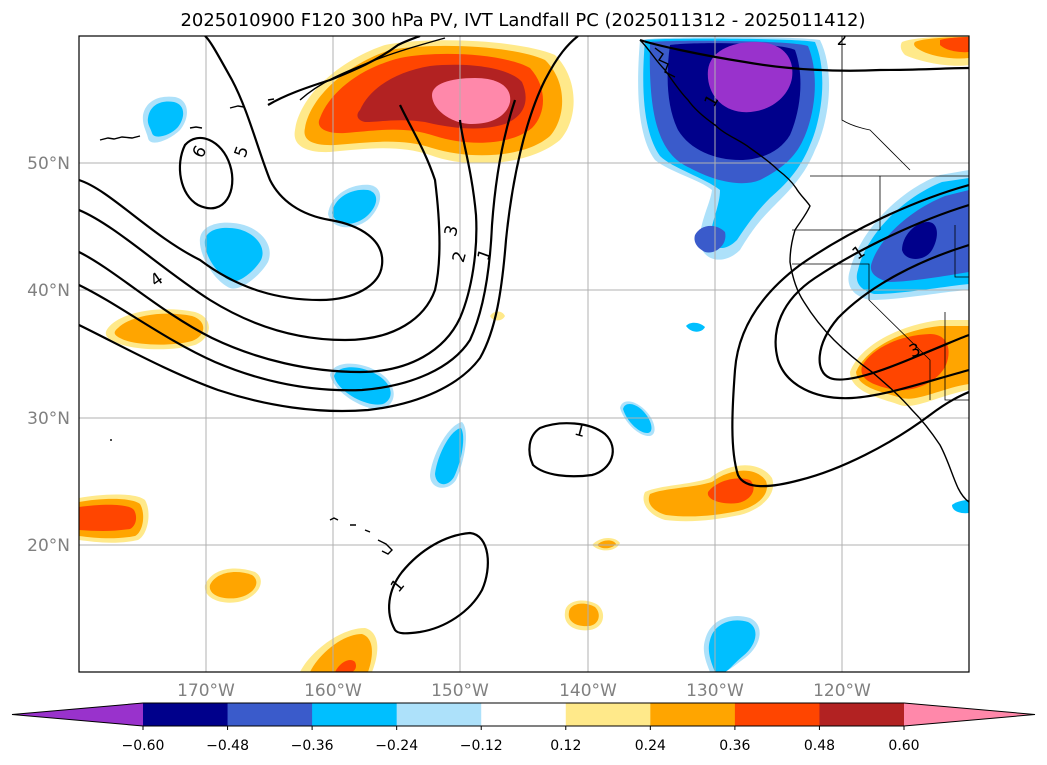 This screenshot has height=765, width=1047. What do you see at coordinates (588, 691) in the screenshot?
I see `lon-label: 140°W` at bounding box center [588, 691].